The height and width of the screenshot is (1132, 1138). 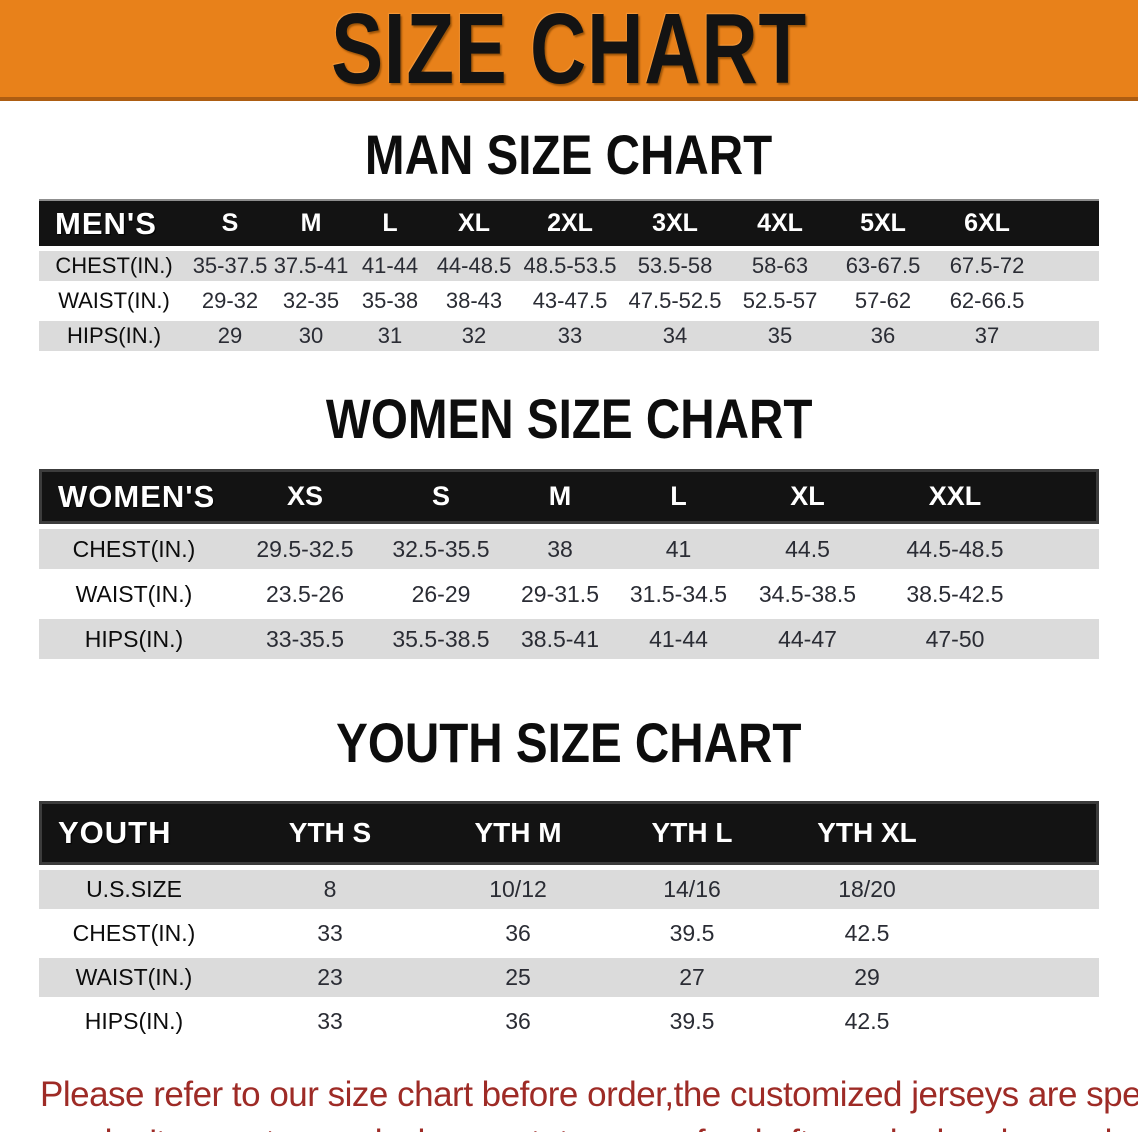 What do you see at coordinates (230, 263) in the screenshot?
I see `size-value-cell: 35-37.5` at bounding box center [230, 263].